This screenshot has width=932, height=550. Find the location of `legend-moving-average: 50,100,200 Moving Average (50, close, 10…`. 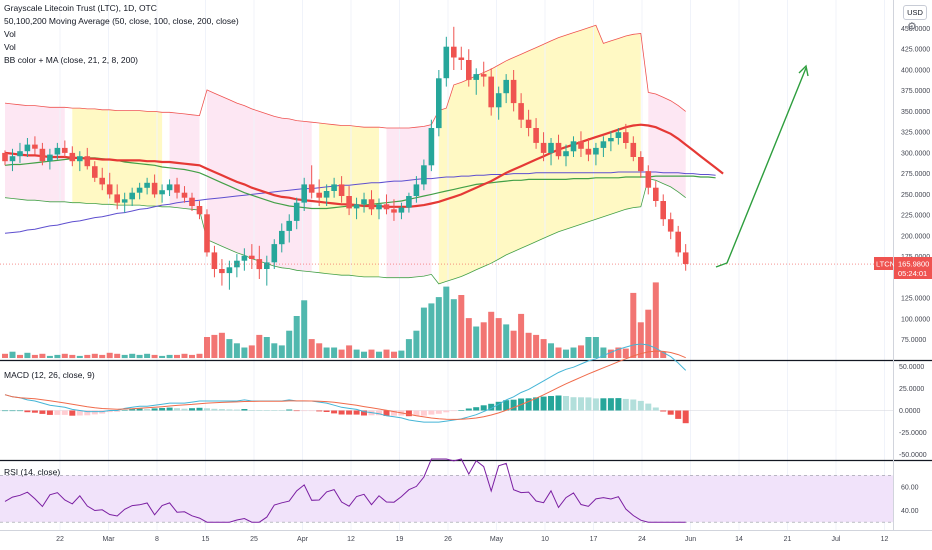

legend-moving-average: 50,100,200 Moving Average (50, close, 10… is located at coordinates (121, 21).